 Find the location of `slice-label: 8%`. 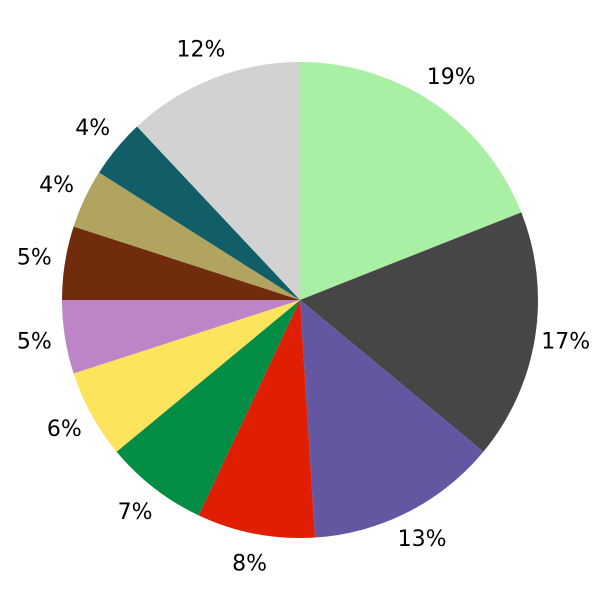

slice-label: 8% is located at coordinates (249, 564).